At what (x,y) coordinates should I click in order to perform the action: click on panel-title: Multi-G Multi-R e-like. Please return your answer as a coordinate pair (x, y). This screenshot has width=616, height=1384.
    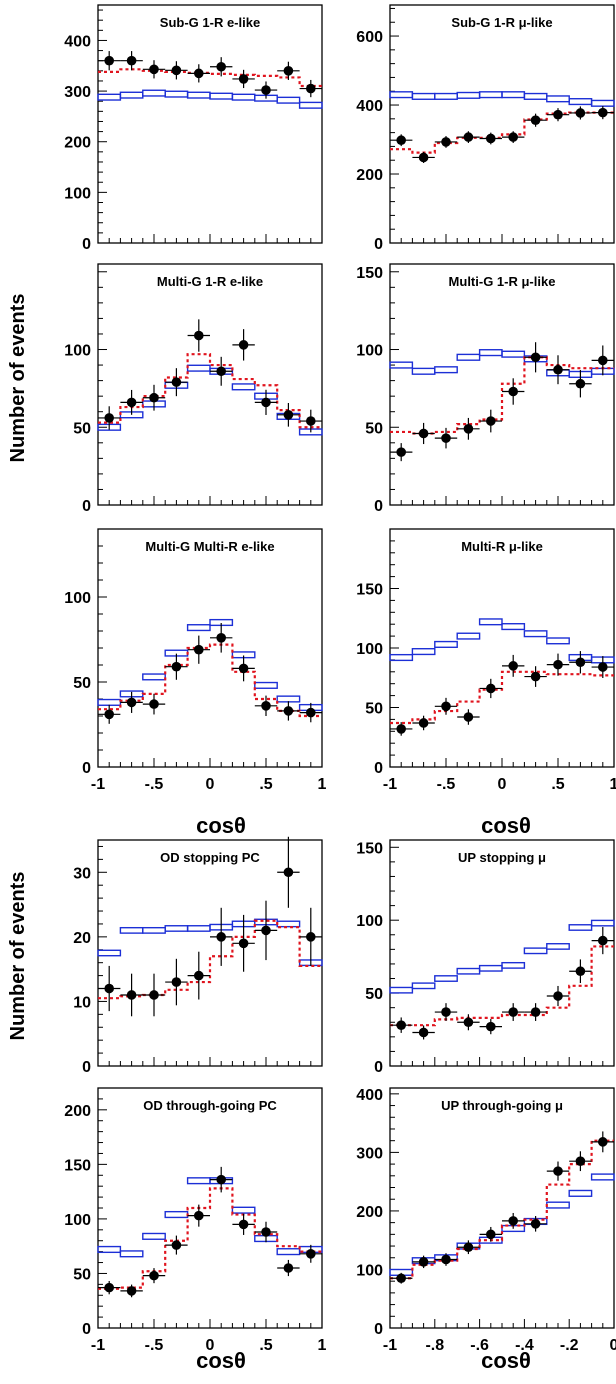
    Looking at the image, I should click on (209, 546).